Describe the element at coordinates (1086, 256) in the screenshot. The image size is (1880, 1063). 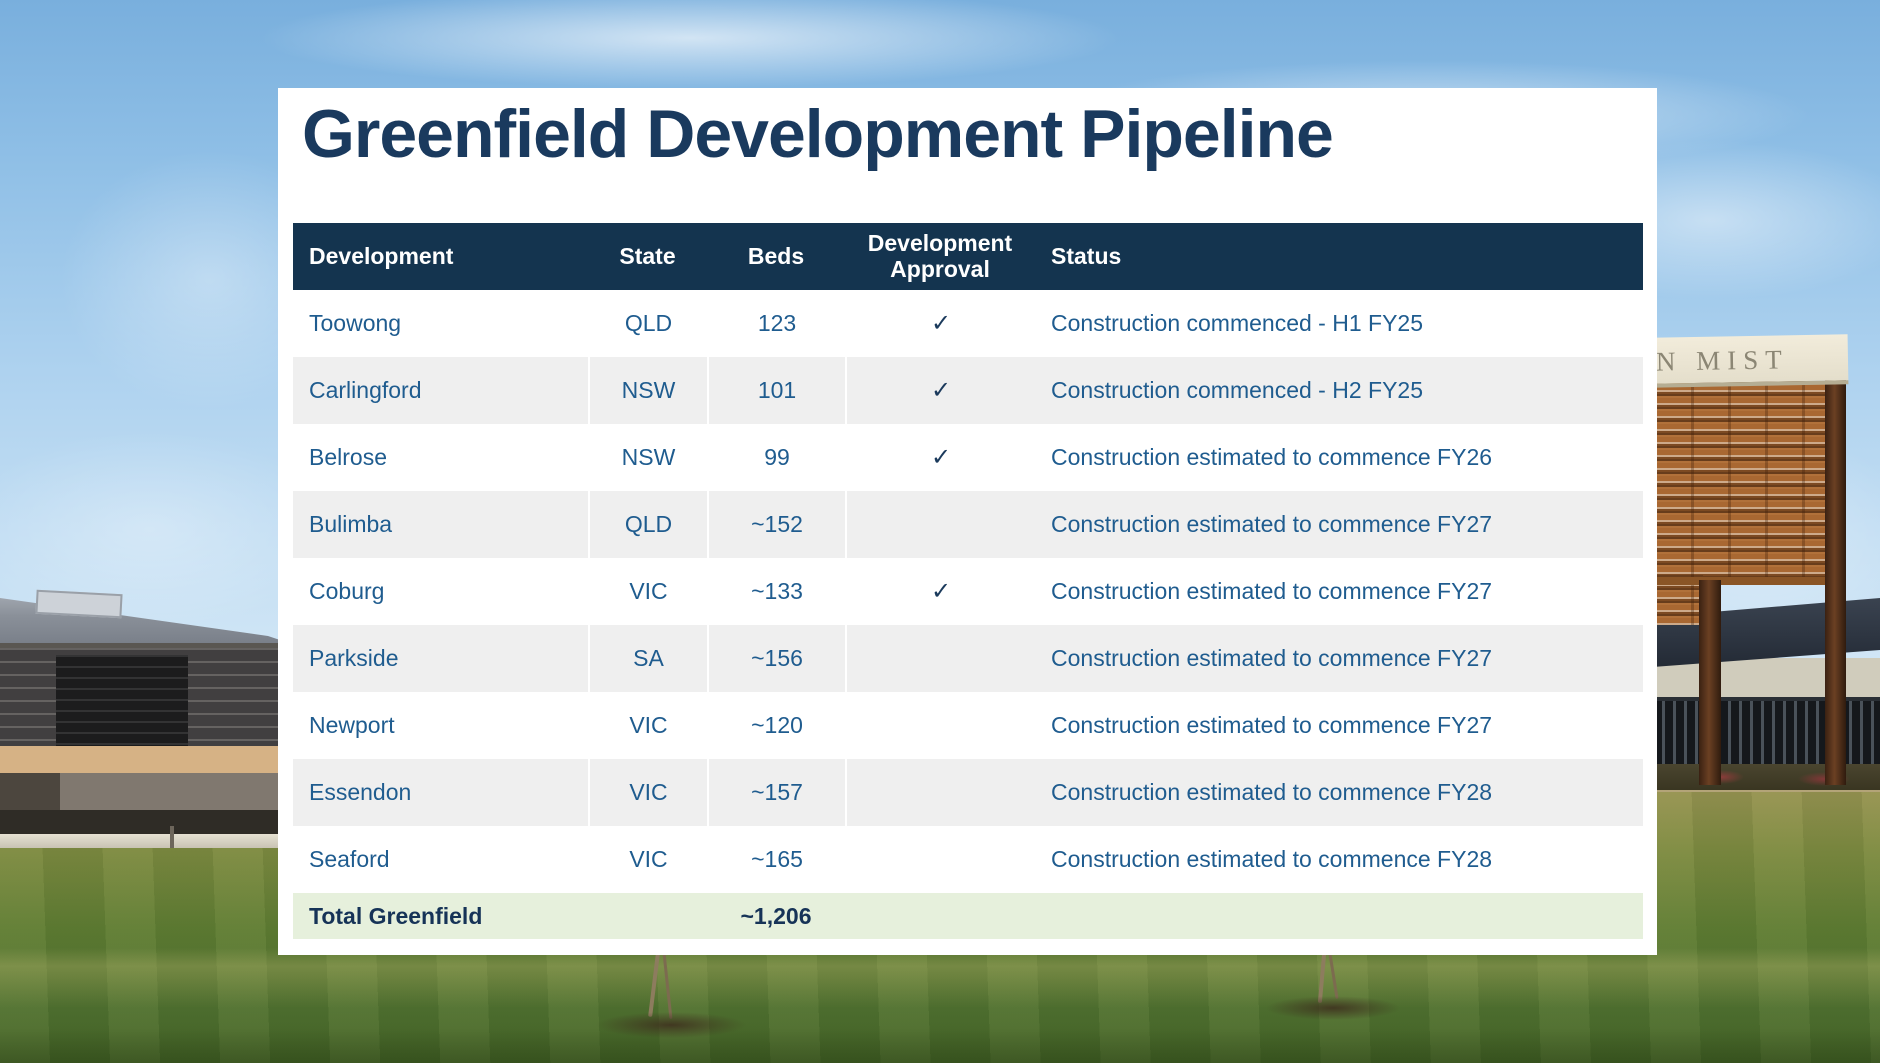
I see `column-header-status: Status` at that location.